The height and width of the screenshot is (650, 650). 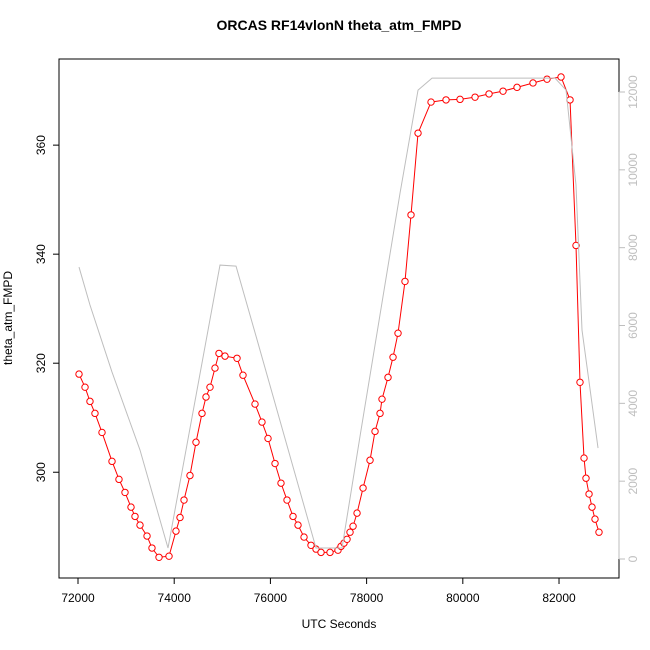 I want to click on y-tick-label: 340, so click(x=41, y=254).